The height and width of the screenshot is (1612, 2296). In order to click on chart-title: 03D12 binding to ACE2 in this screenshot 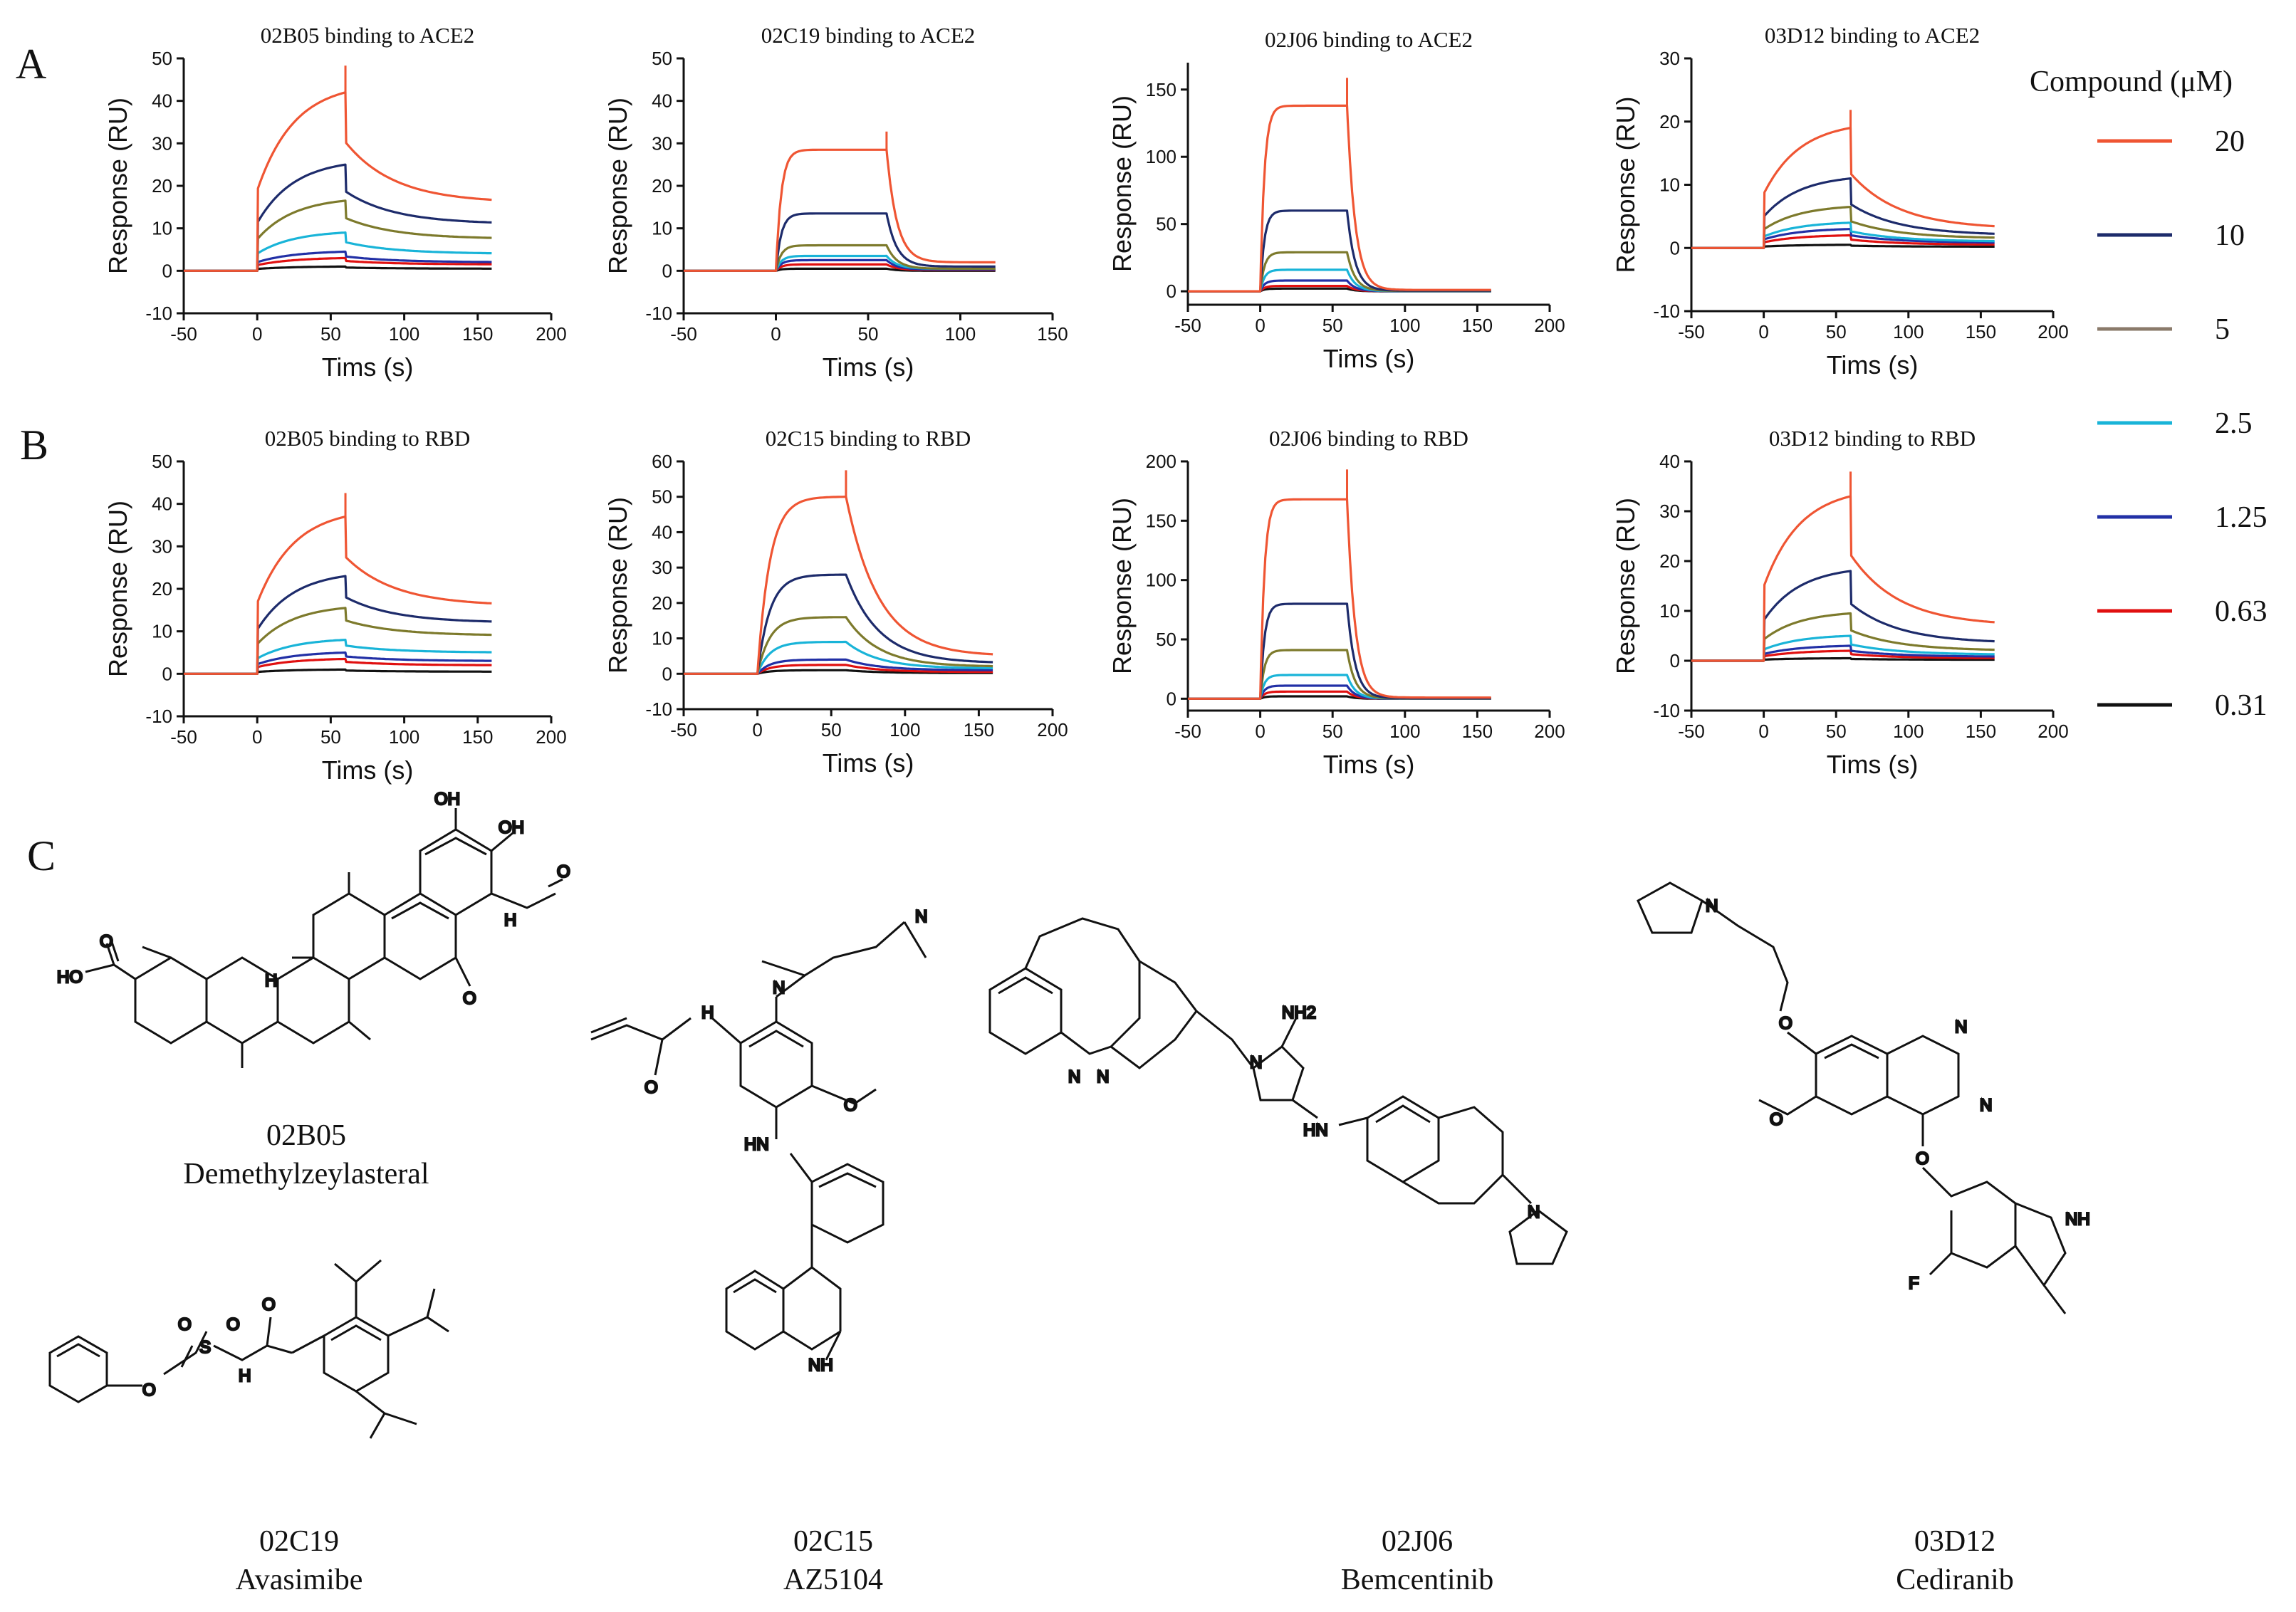, I will do `click(1872, 35)`.